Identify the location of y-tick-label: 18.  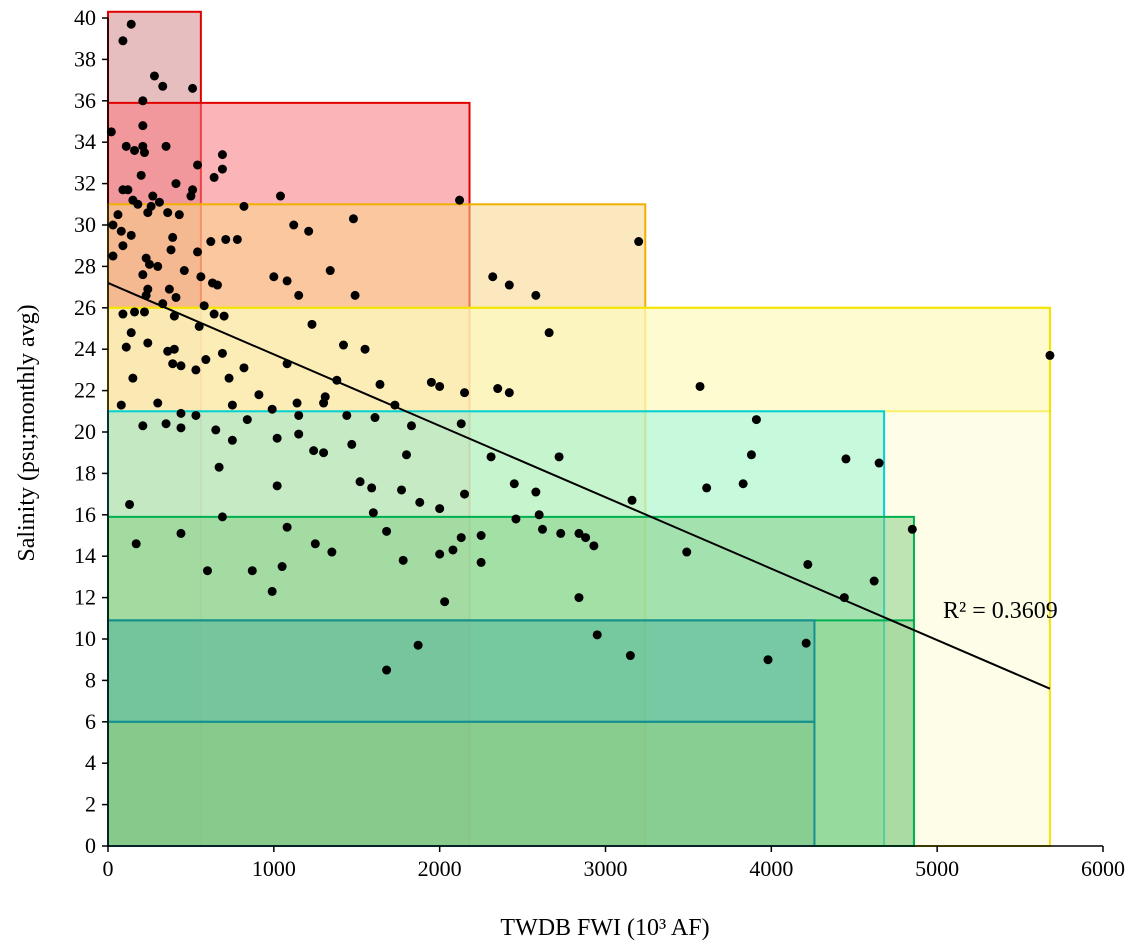
(85, 472).